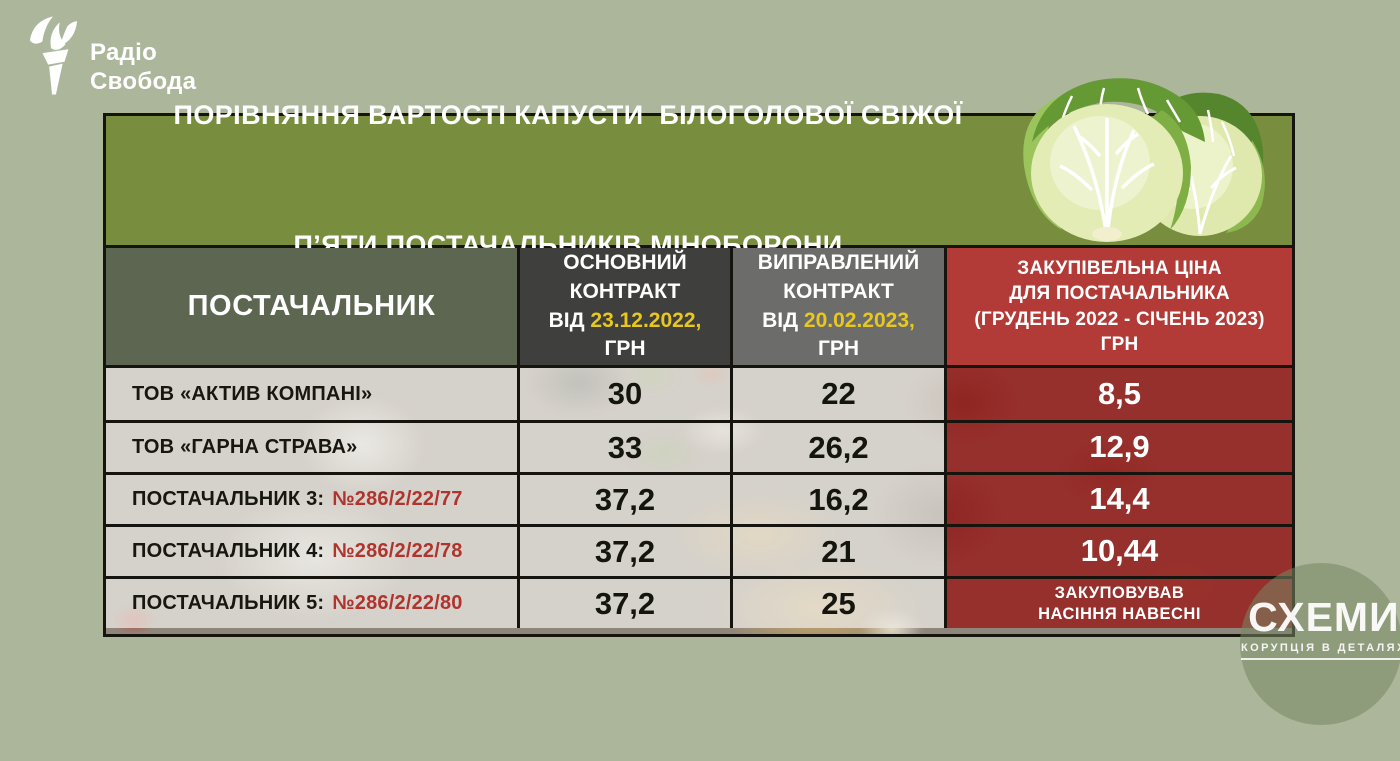 This screenshot has width=1400, height=761. I want to click on brand-name-line2: Свобода, so click(143, 82).